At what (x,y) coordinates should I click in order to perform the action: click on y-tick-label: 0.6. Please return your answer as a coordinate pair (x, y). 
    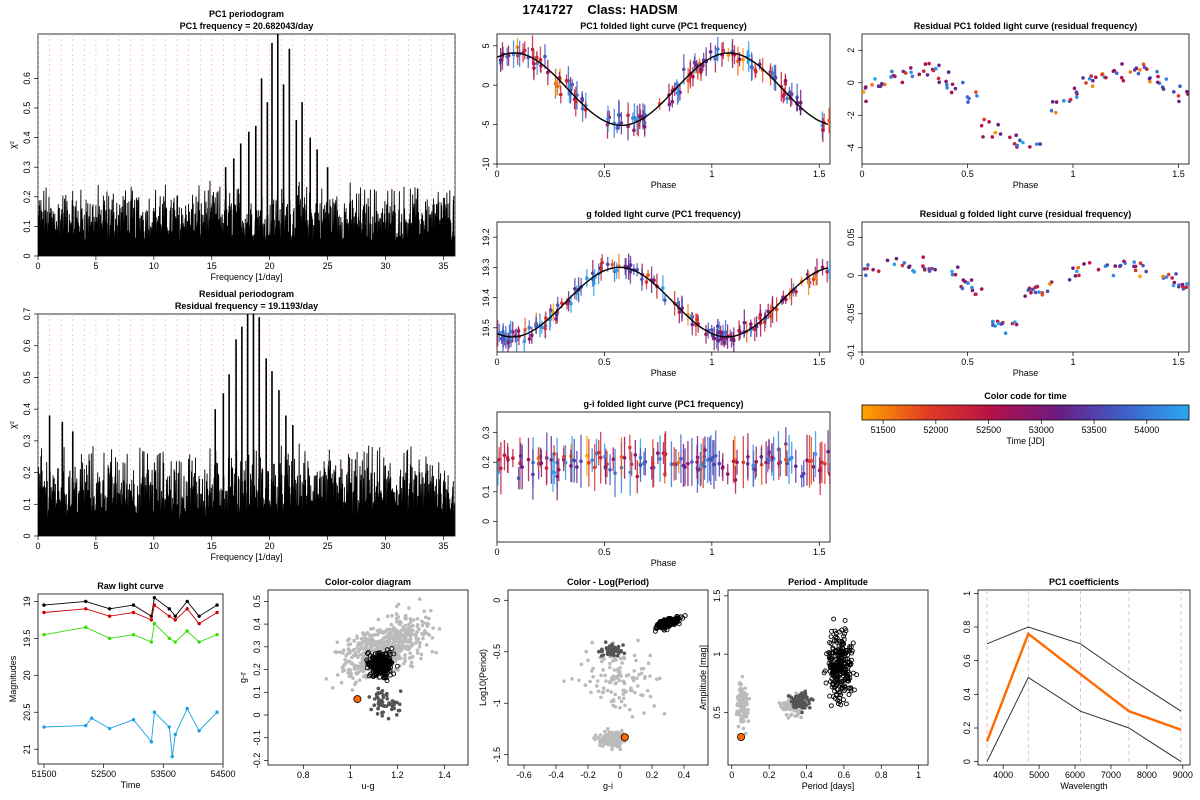
    Looking at the image, I should click on (967, 660).